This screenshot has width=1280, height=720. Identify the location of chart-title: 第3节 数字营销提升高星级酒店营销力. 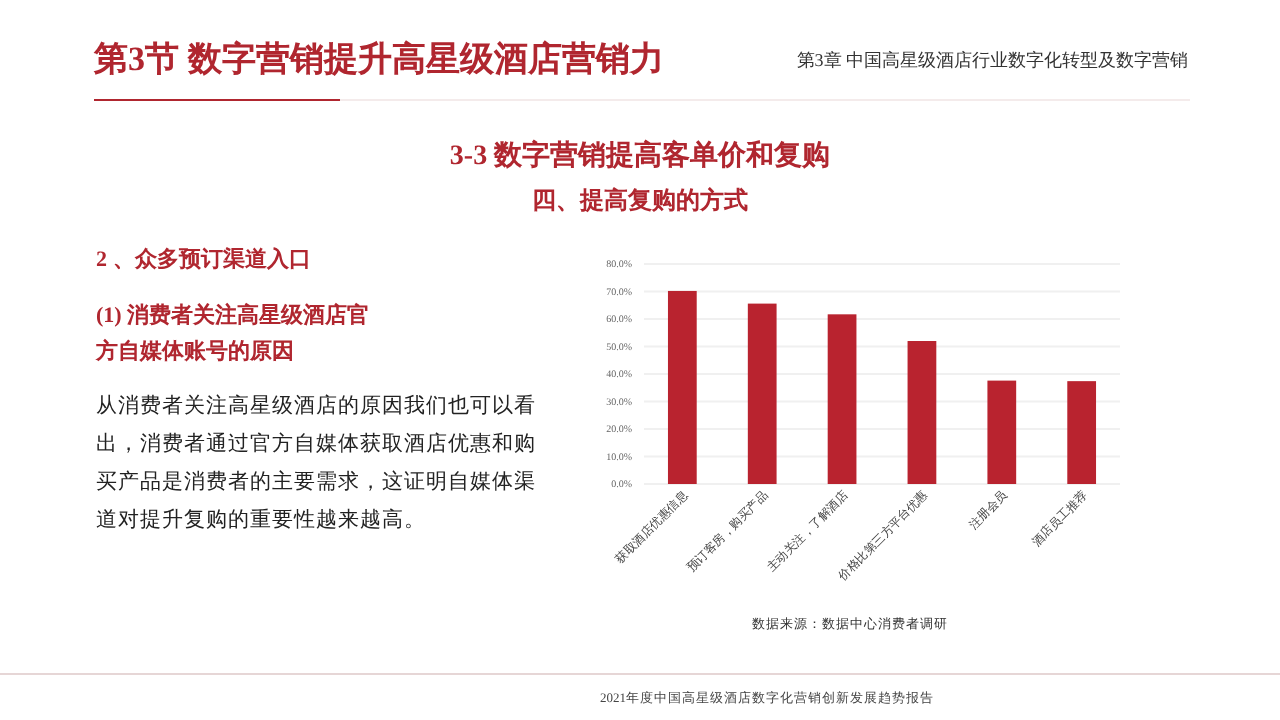
(378, 59).